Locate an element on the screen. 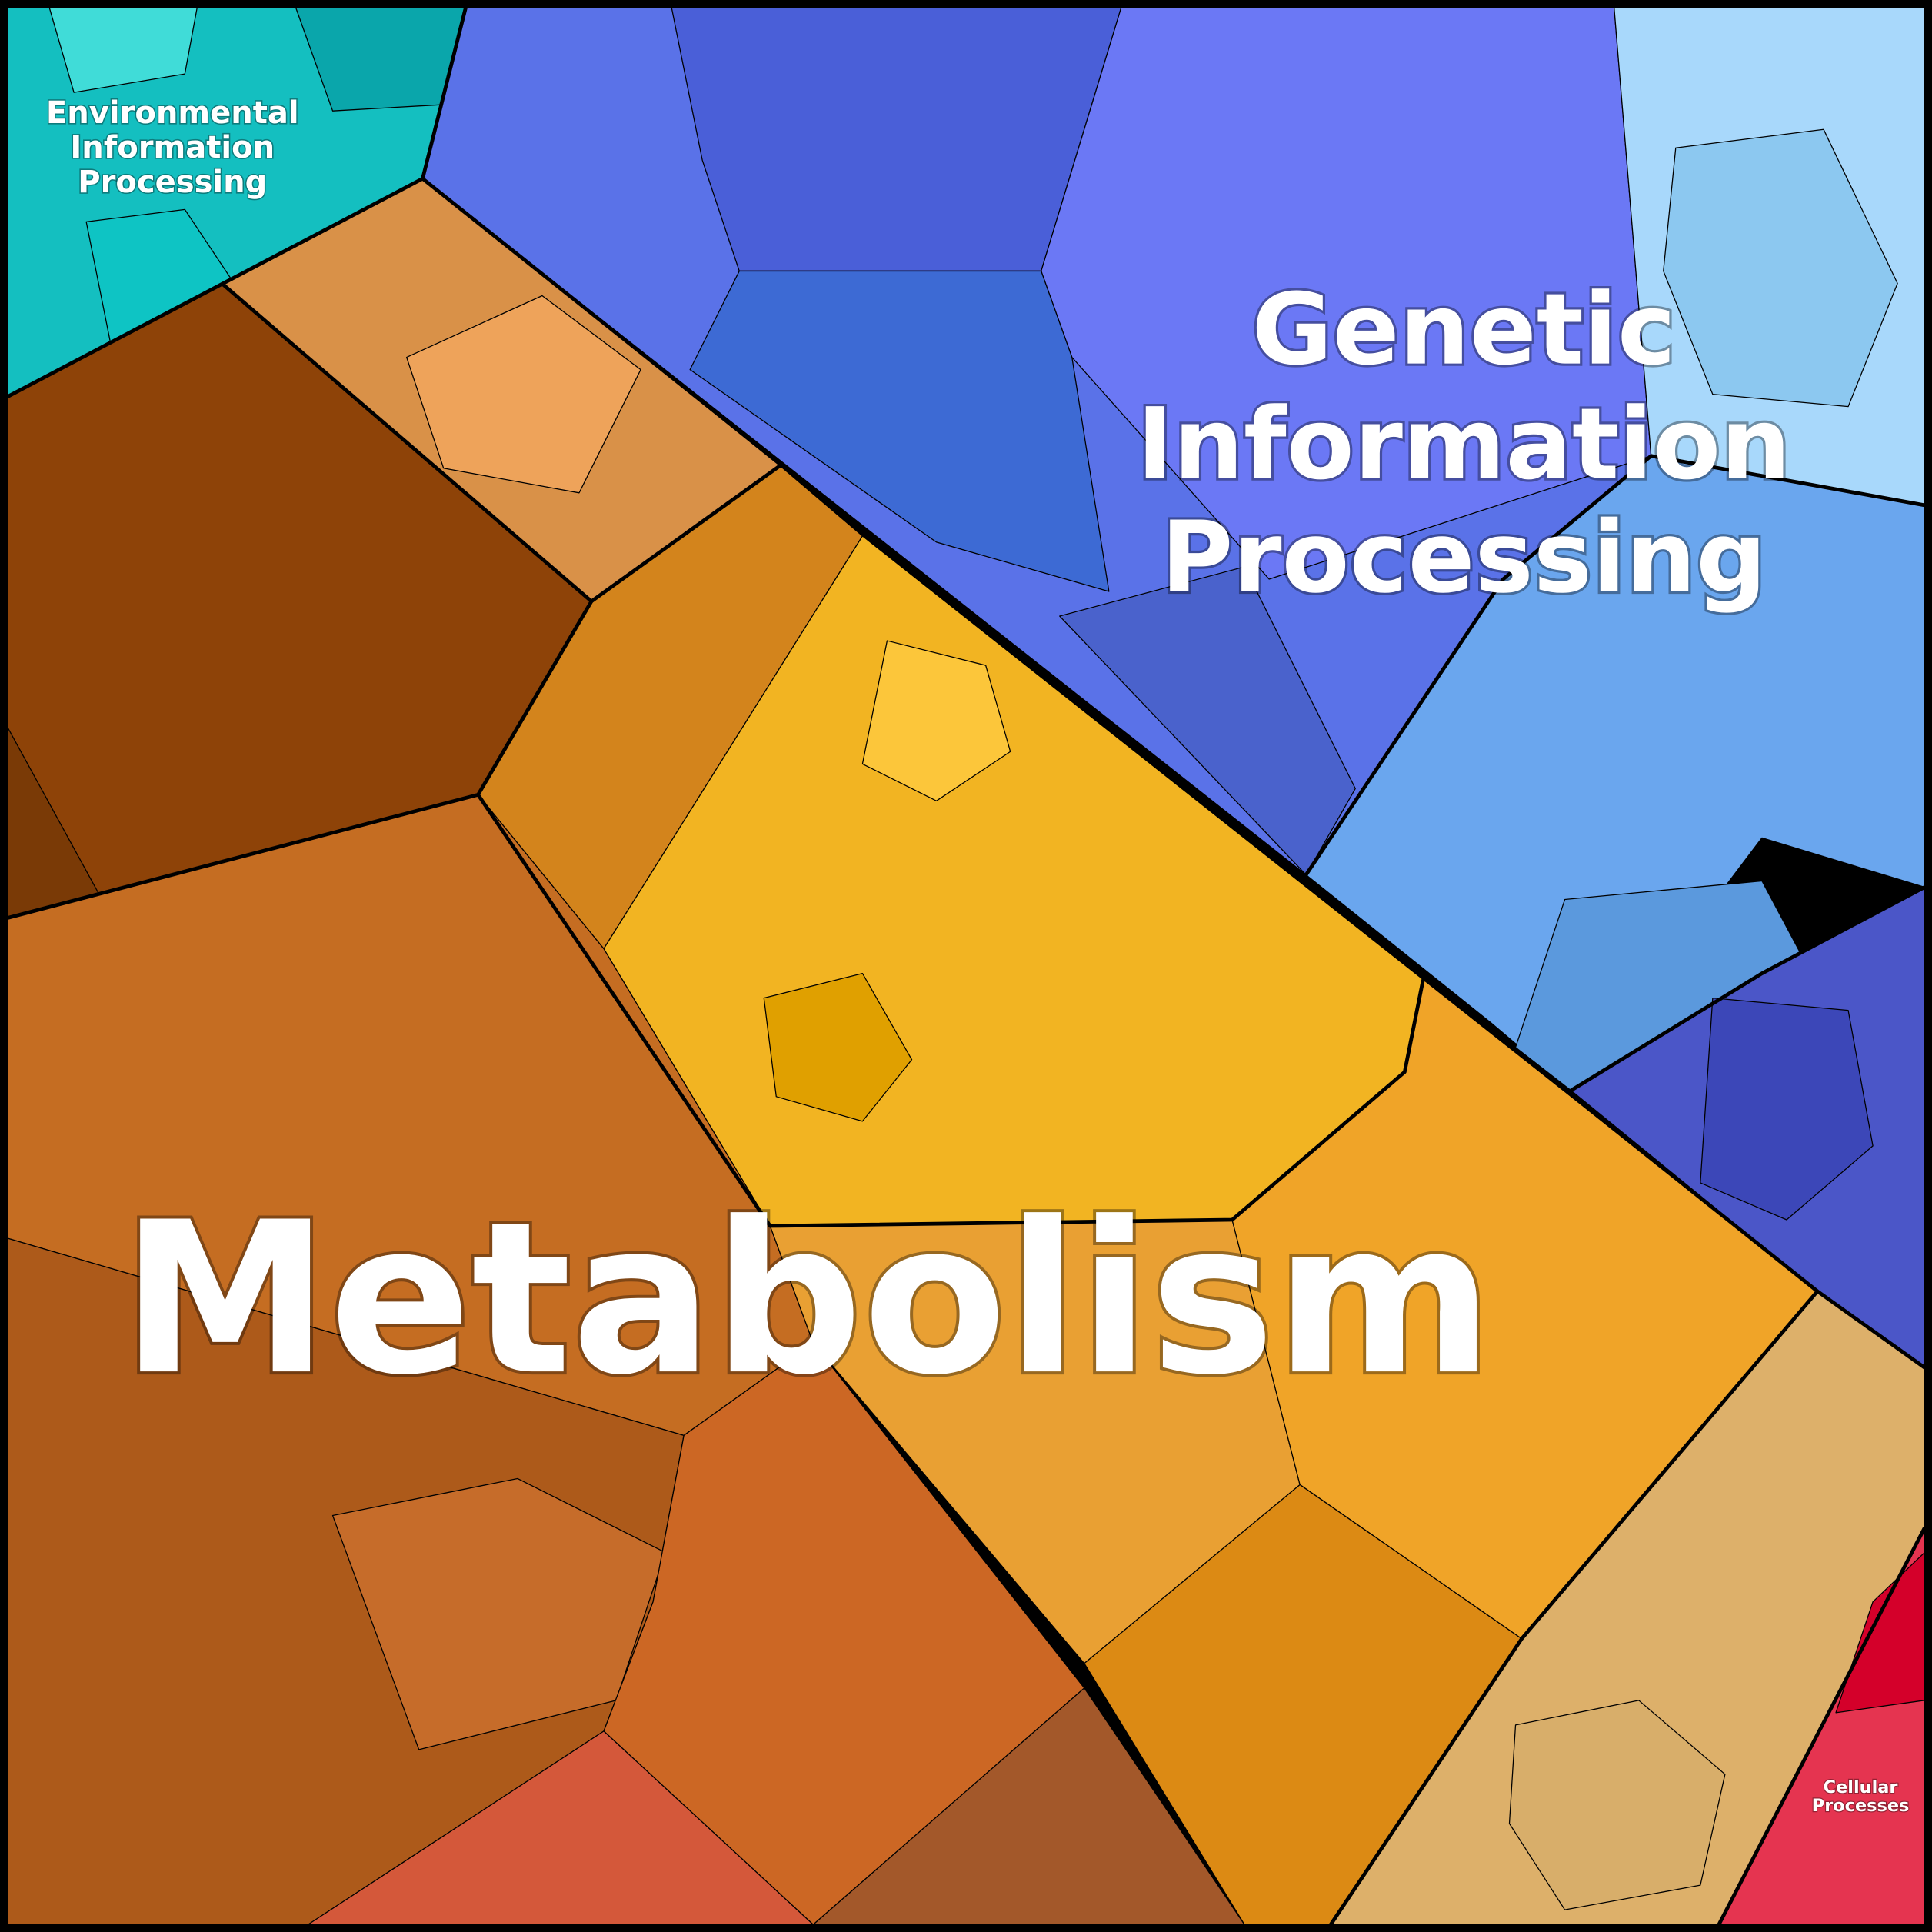 This screenshot has height=1932, width=1932. region-label: Genetic is located at coordinates (1464, 330).